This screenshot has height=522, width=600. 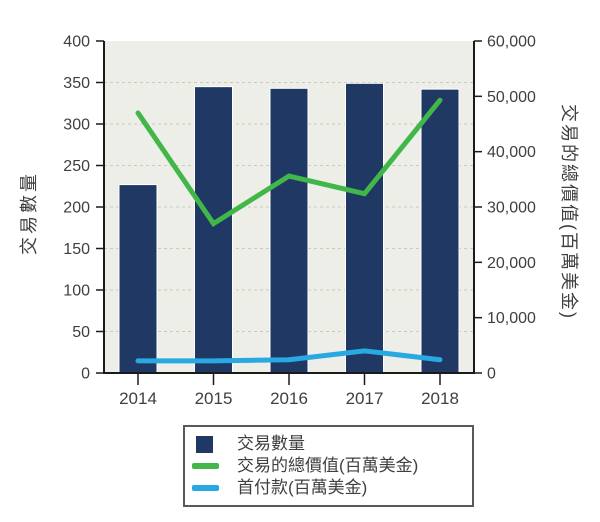 What do you see at coordinates (76, 166) in the screenshot?
I see `left-tick-label: 250` at bounding box center [76, 166].